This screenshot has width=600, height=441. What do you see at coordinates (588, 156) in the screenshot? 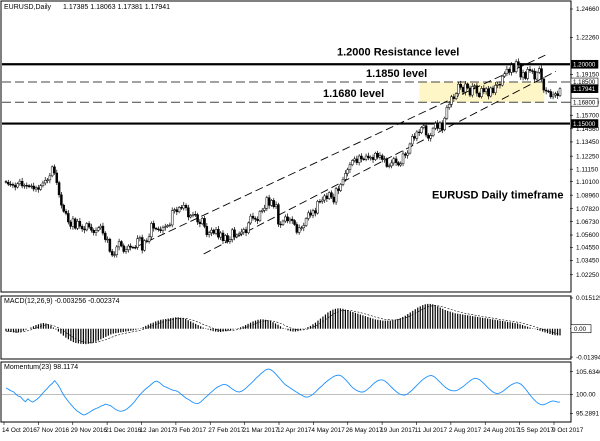
I see `y-tick-label: 1.12250` at bounding box center [588, 156].